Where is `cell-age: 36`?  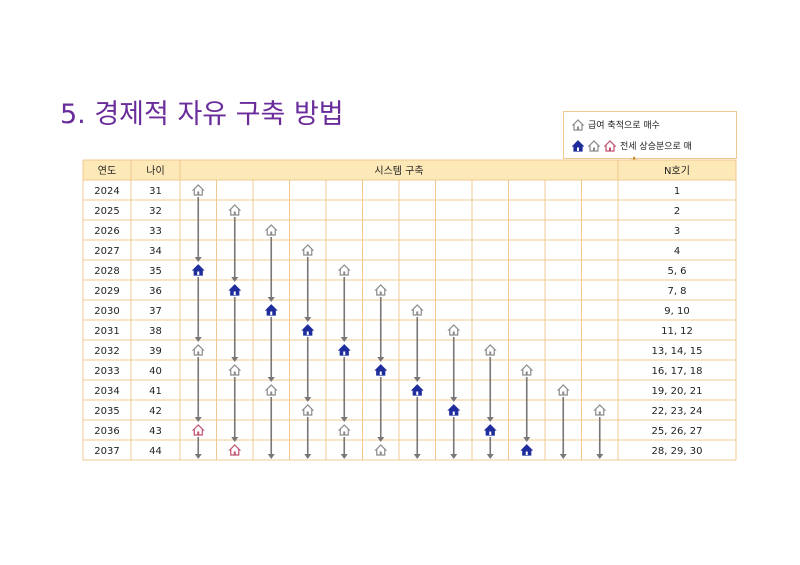
cell-age: 36 is located at coordinates (155, 291).